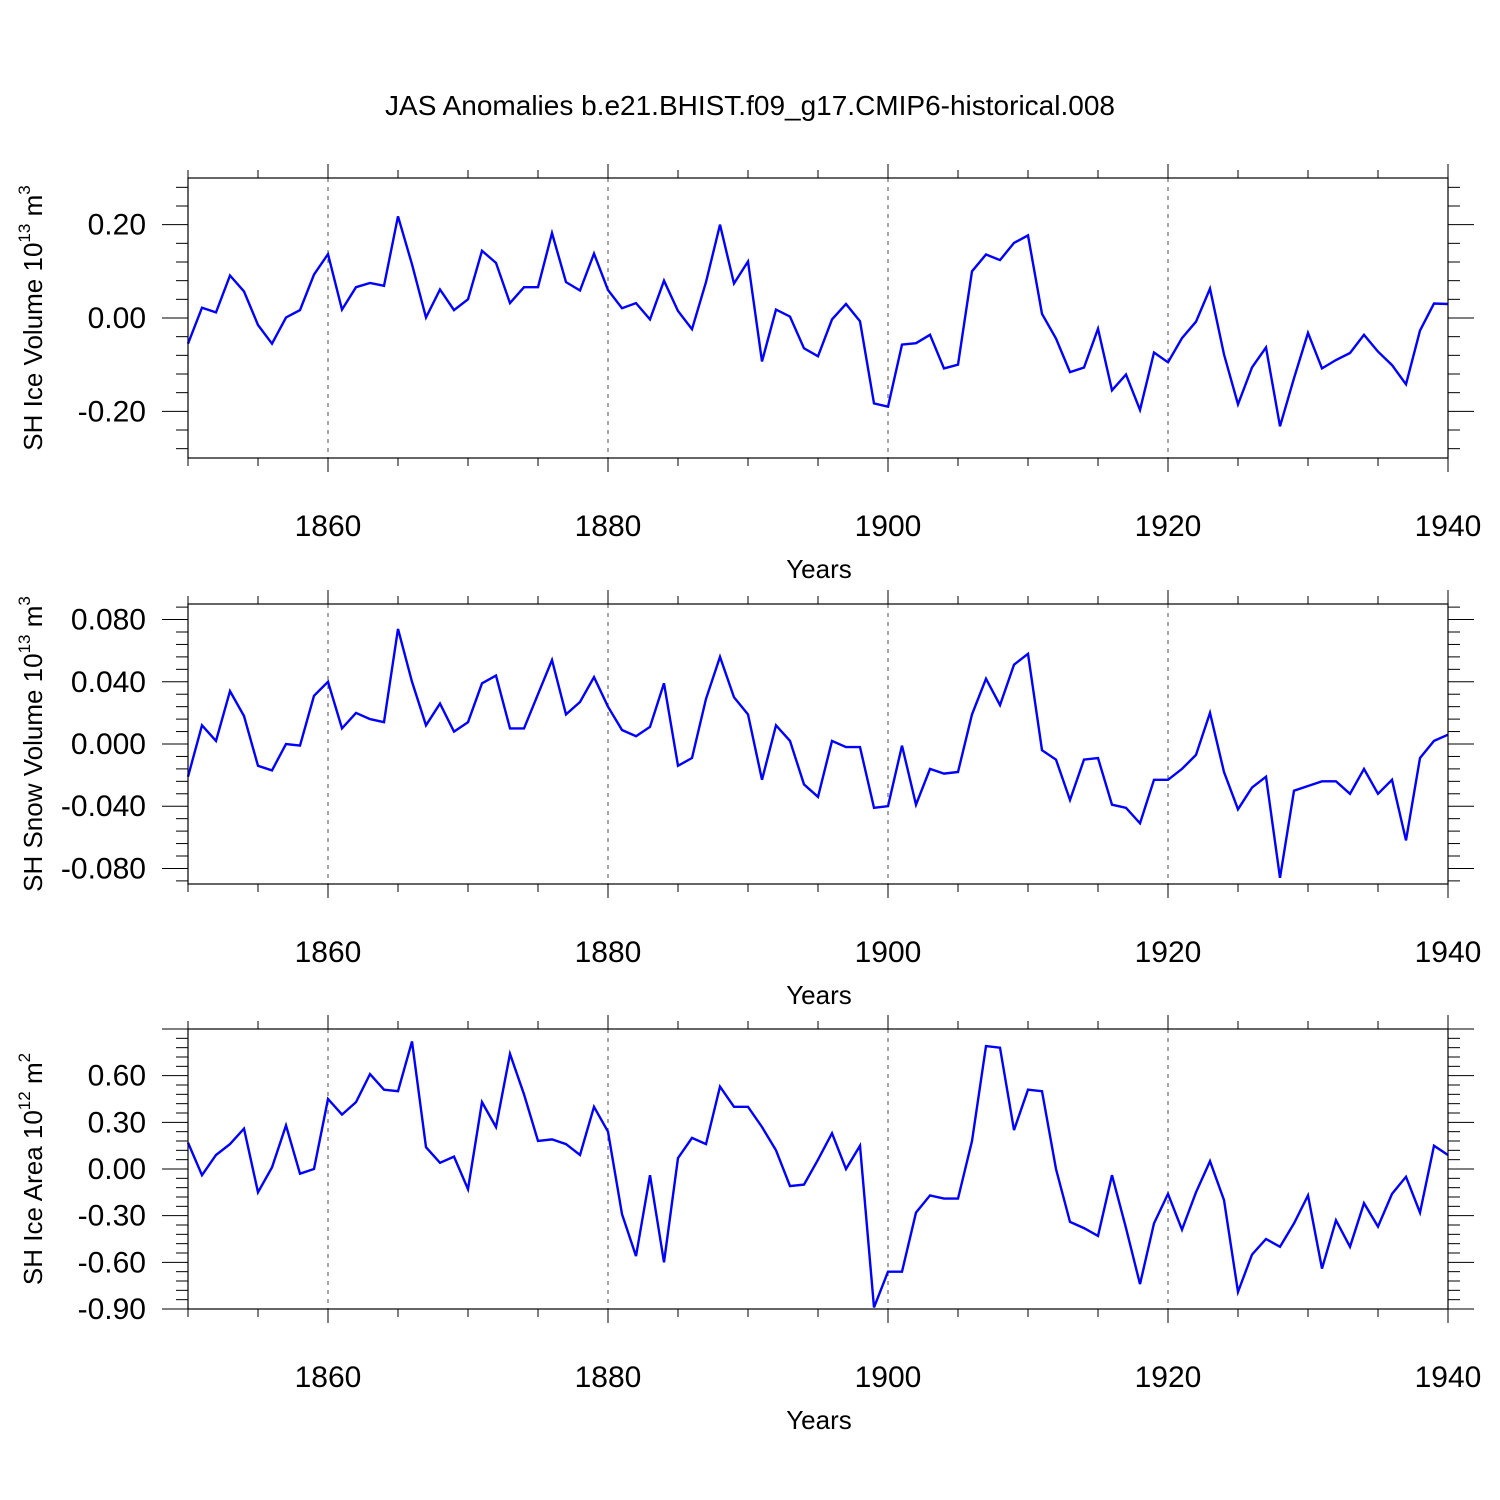 The image size is (1500, 1500). What do you see at coordinates (31, 744) in the screenshot?
I see `y-axis-label: SH Snow Volume 1013 m3` at bounding box center [31, 744].